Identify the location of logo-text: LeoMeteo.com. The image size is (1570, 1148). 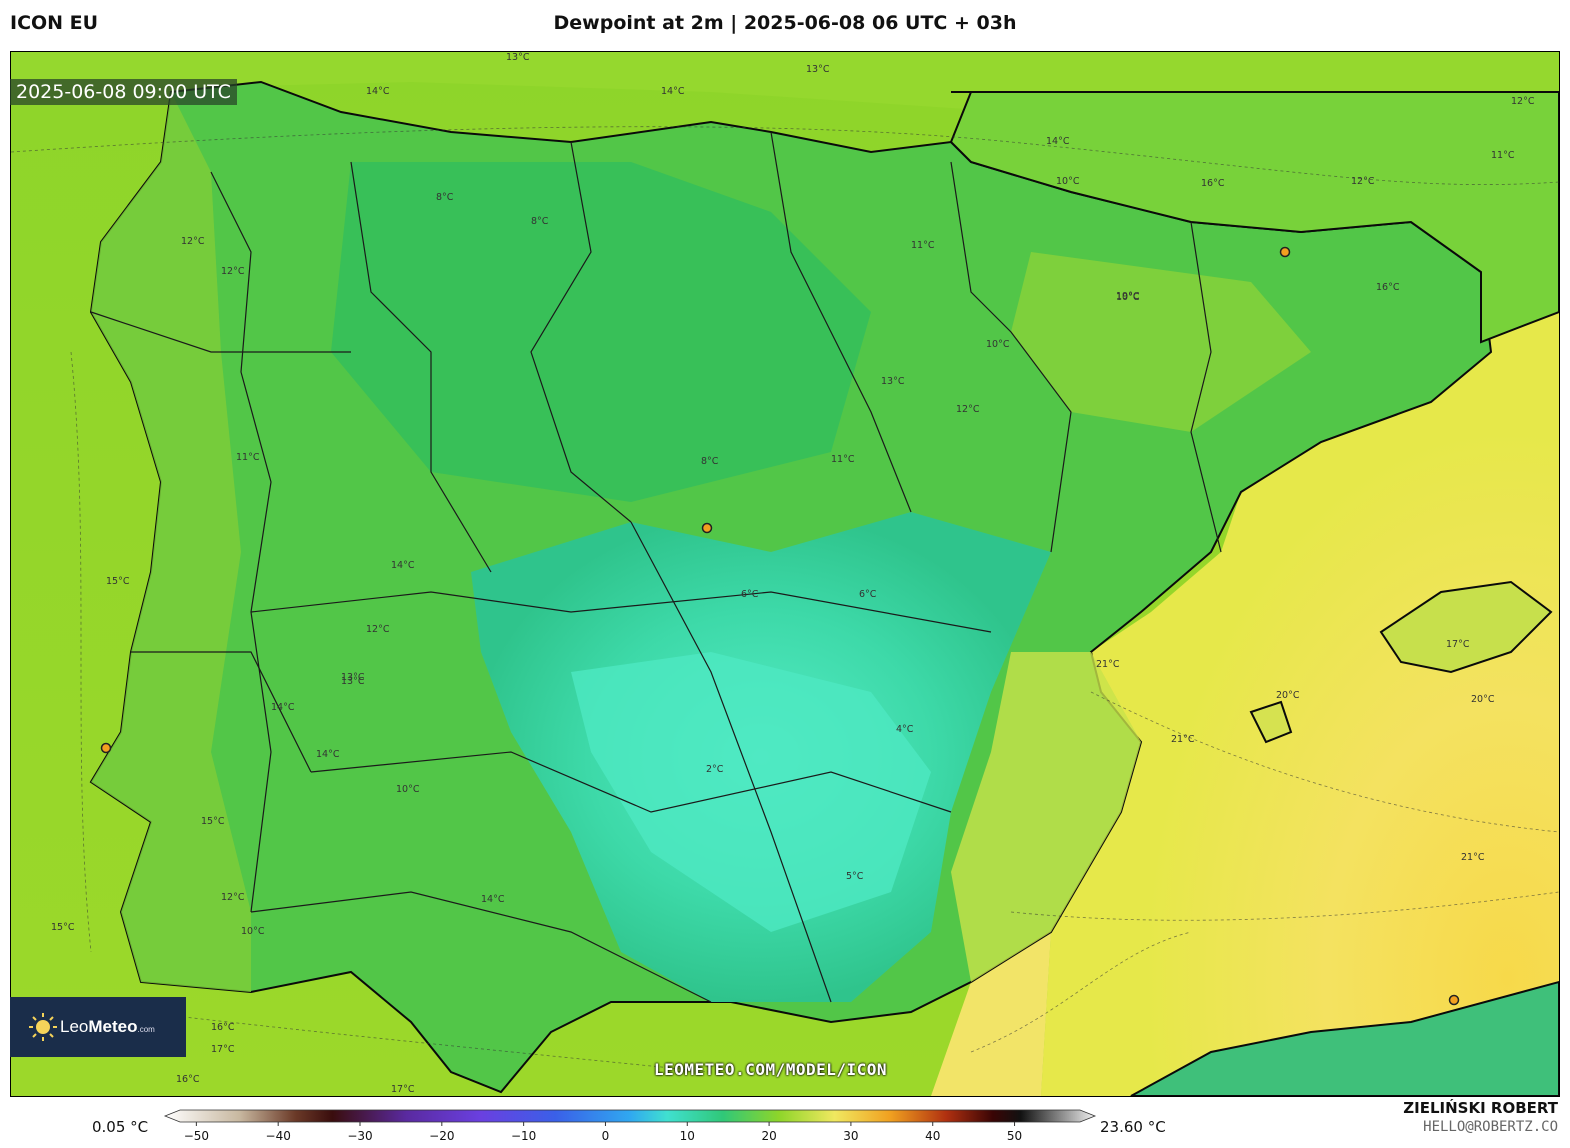
(107, 1026).